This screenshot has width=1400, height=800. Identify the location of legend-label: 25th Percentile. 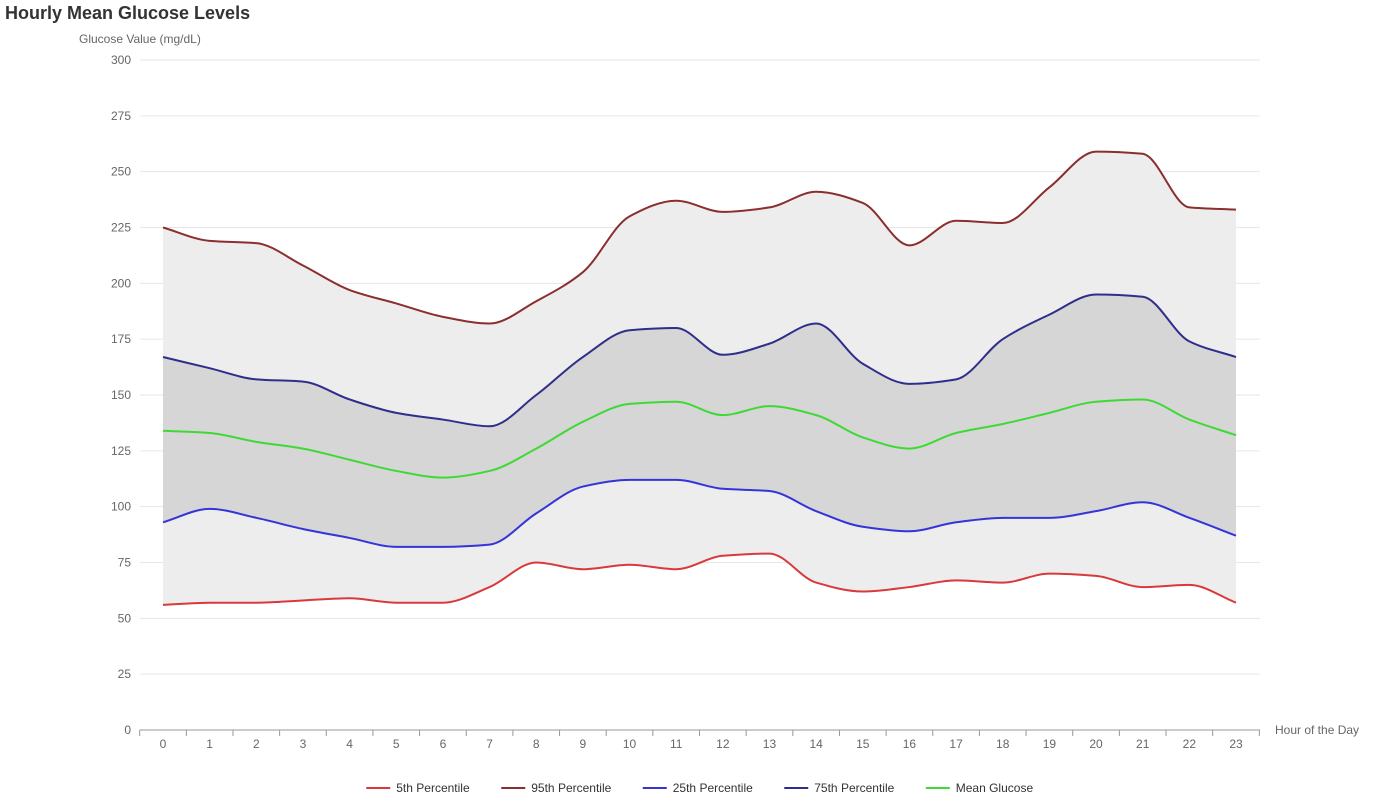
(713, 788).